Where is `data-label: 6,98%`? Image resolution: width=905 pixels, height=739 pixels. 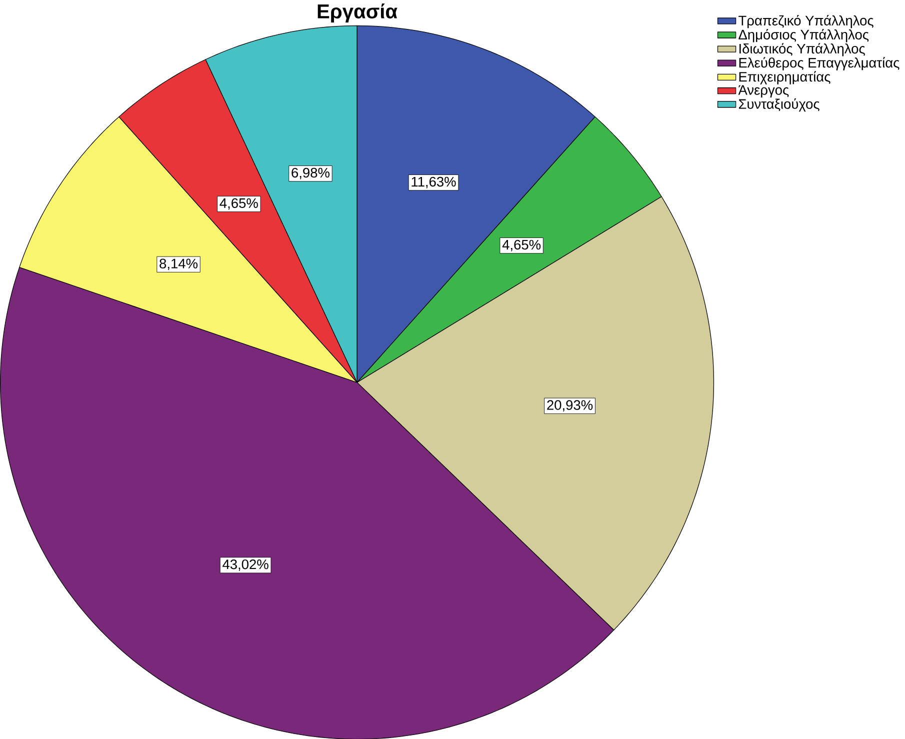 data-label: 6,98% is located at coordinates (311, 173).